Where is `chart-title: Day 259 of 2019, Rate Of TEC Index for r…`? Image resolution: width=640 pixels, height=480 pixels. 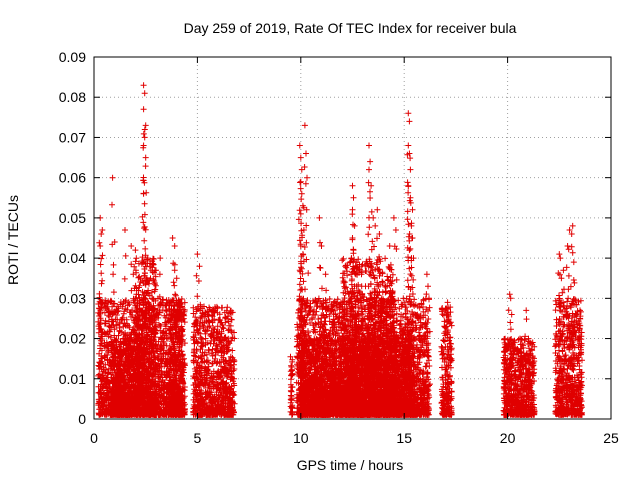
chart-title: Day 259 of 2019, Rate Of TEC Index for r… is located at coordinates (350, 28).